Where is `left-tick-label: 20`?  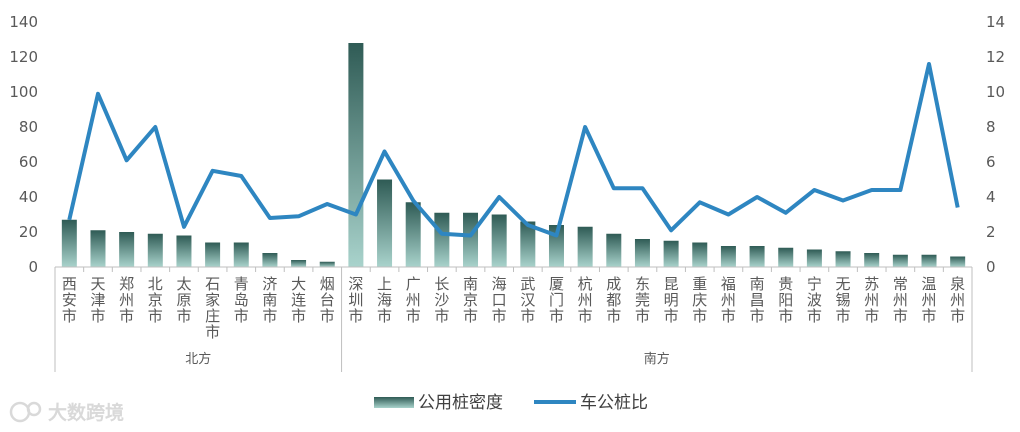
left-tick-label: 20 is located at coordinates (28, 232).